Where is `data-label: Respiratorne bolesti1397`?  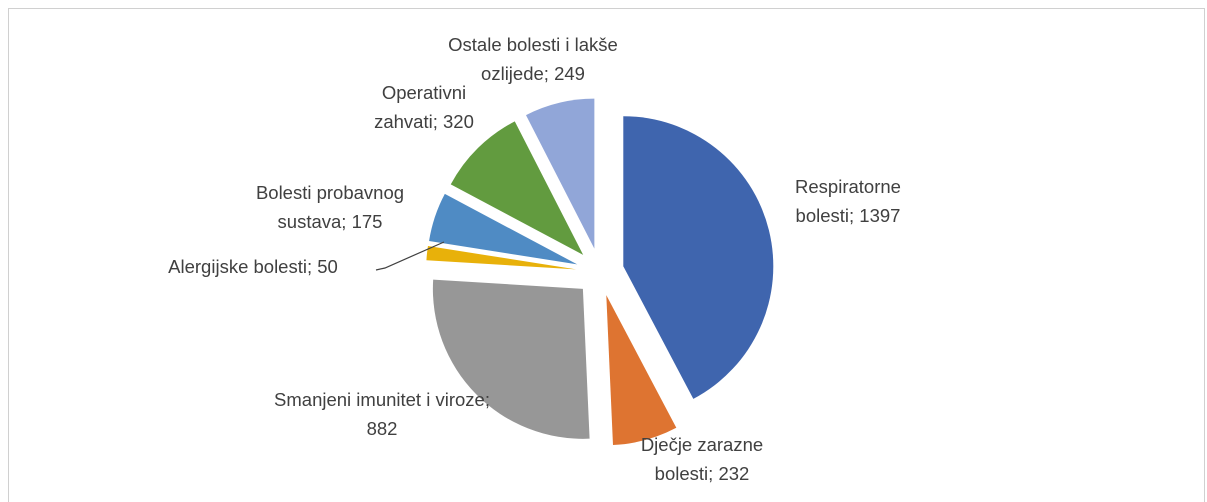
data-label: Respiratorne bolesti1397 is located at coordinates (848, 201).